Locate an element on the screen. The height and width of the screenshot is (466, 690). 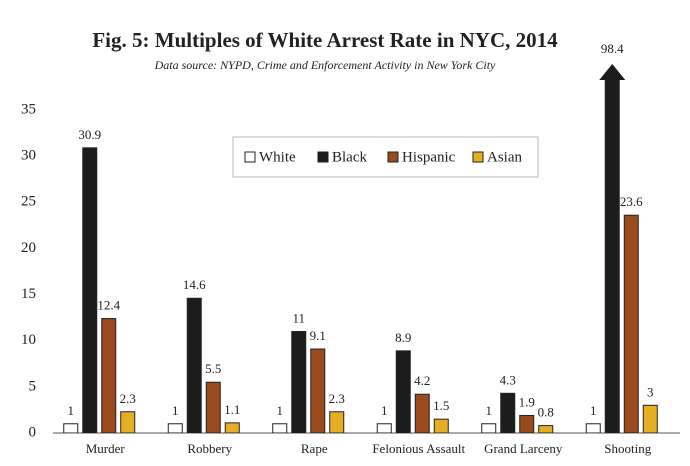
value-label: 98.4 is located at coordinates (612, 48).